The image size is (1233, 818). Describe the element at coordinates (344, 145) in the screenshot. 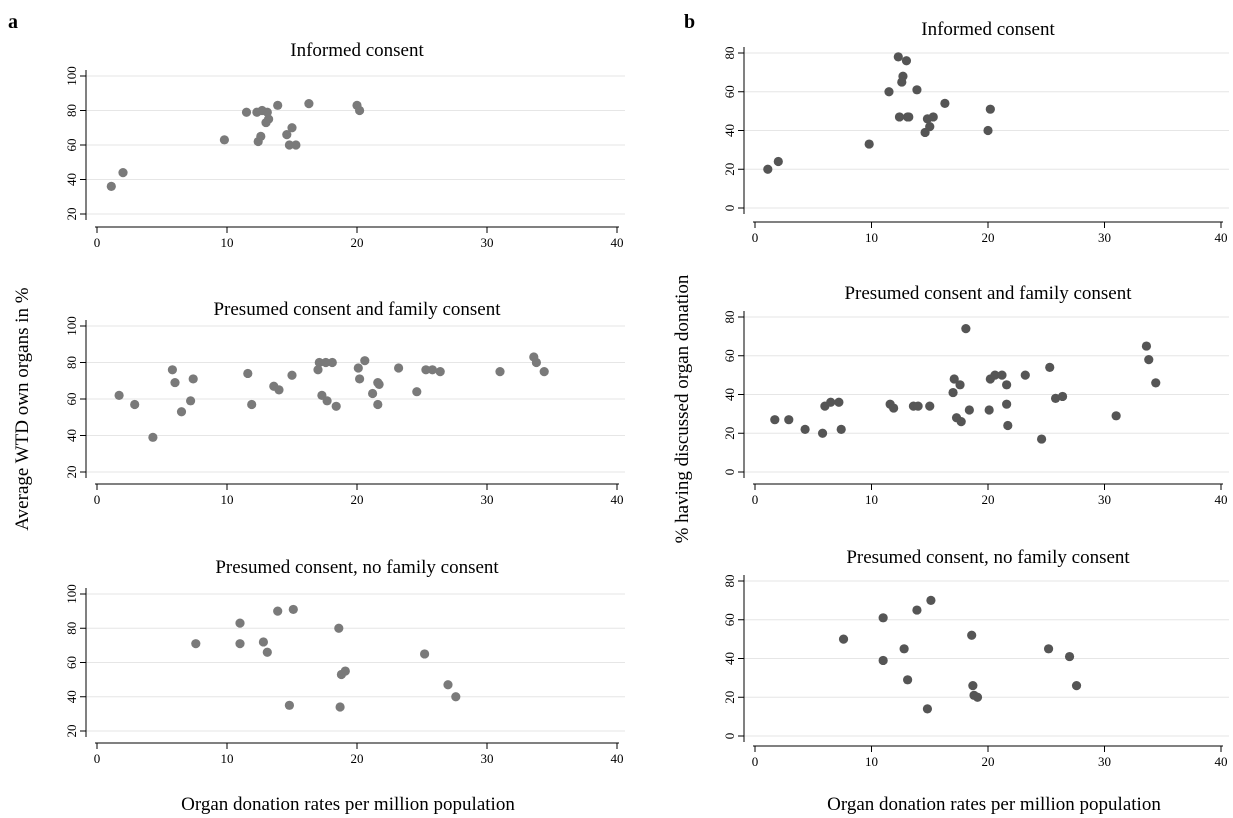

I see `plot-panel-a-1: Informed consent 20 40 60 80 100 0 10 20 30 40` at that location.